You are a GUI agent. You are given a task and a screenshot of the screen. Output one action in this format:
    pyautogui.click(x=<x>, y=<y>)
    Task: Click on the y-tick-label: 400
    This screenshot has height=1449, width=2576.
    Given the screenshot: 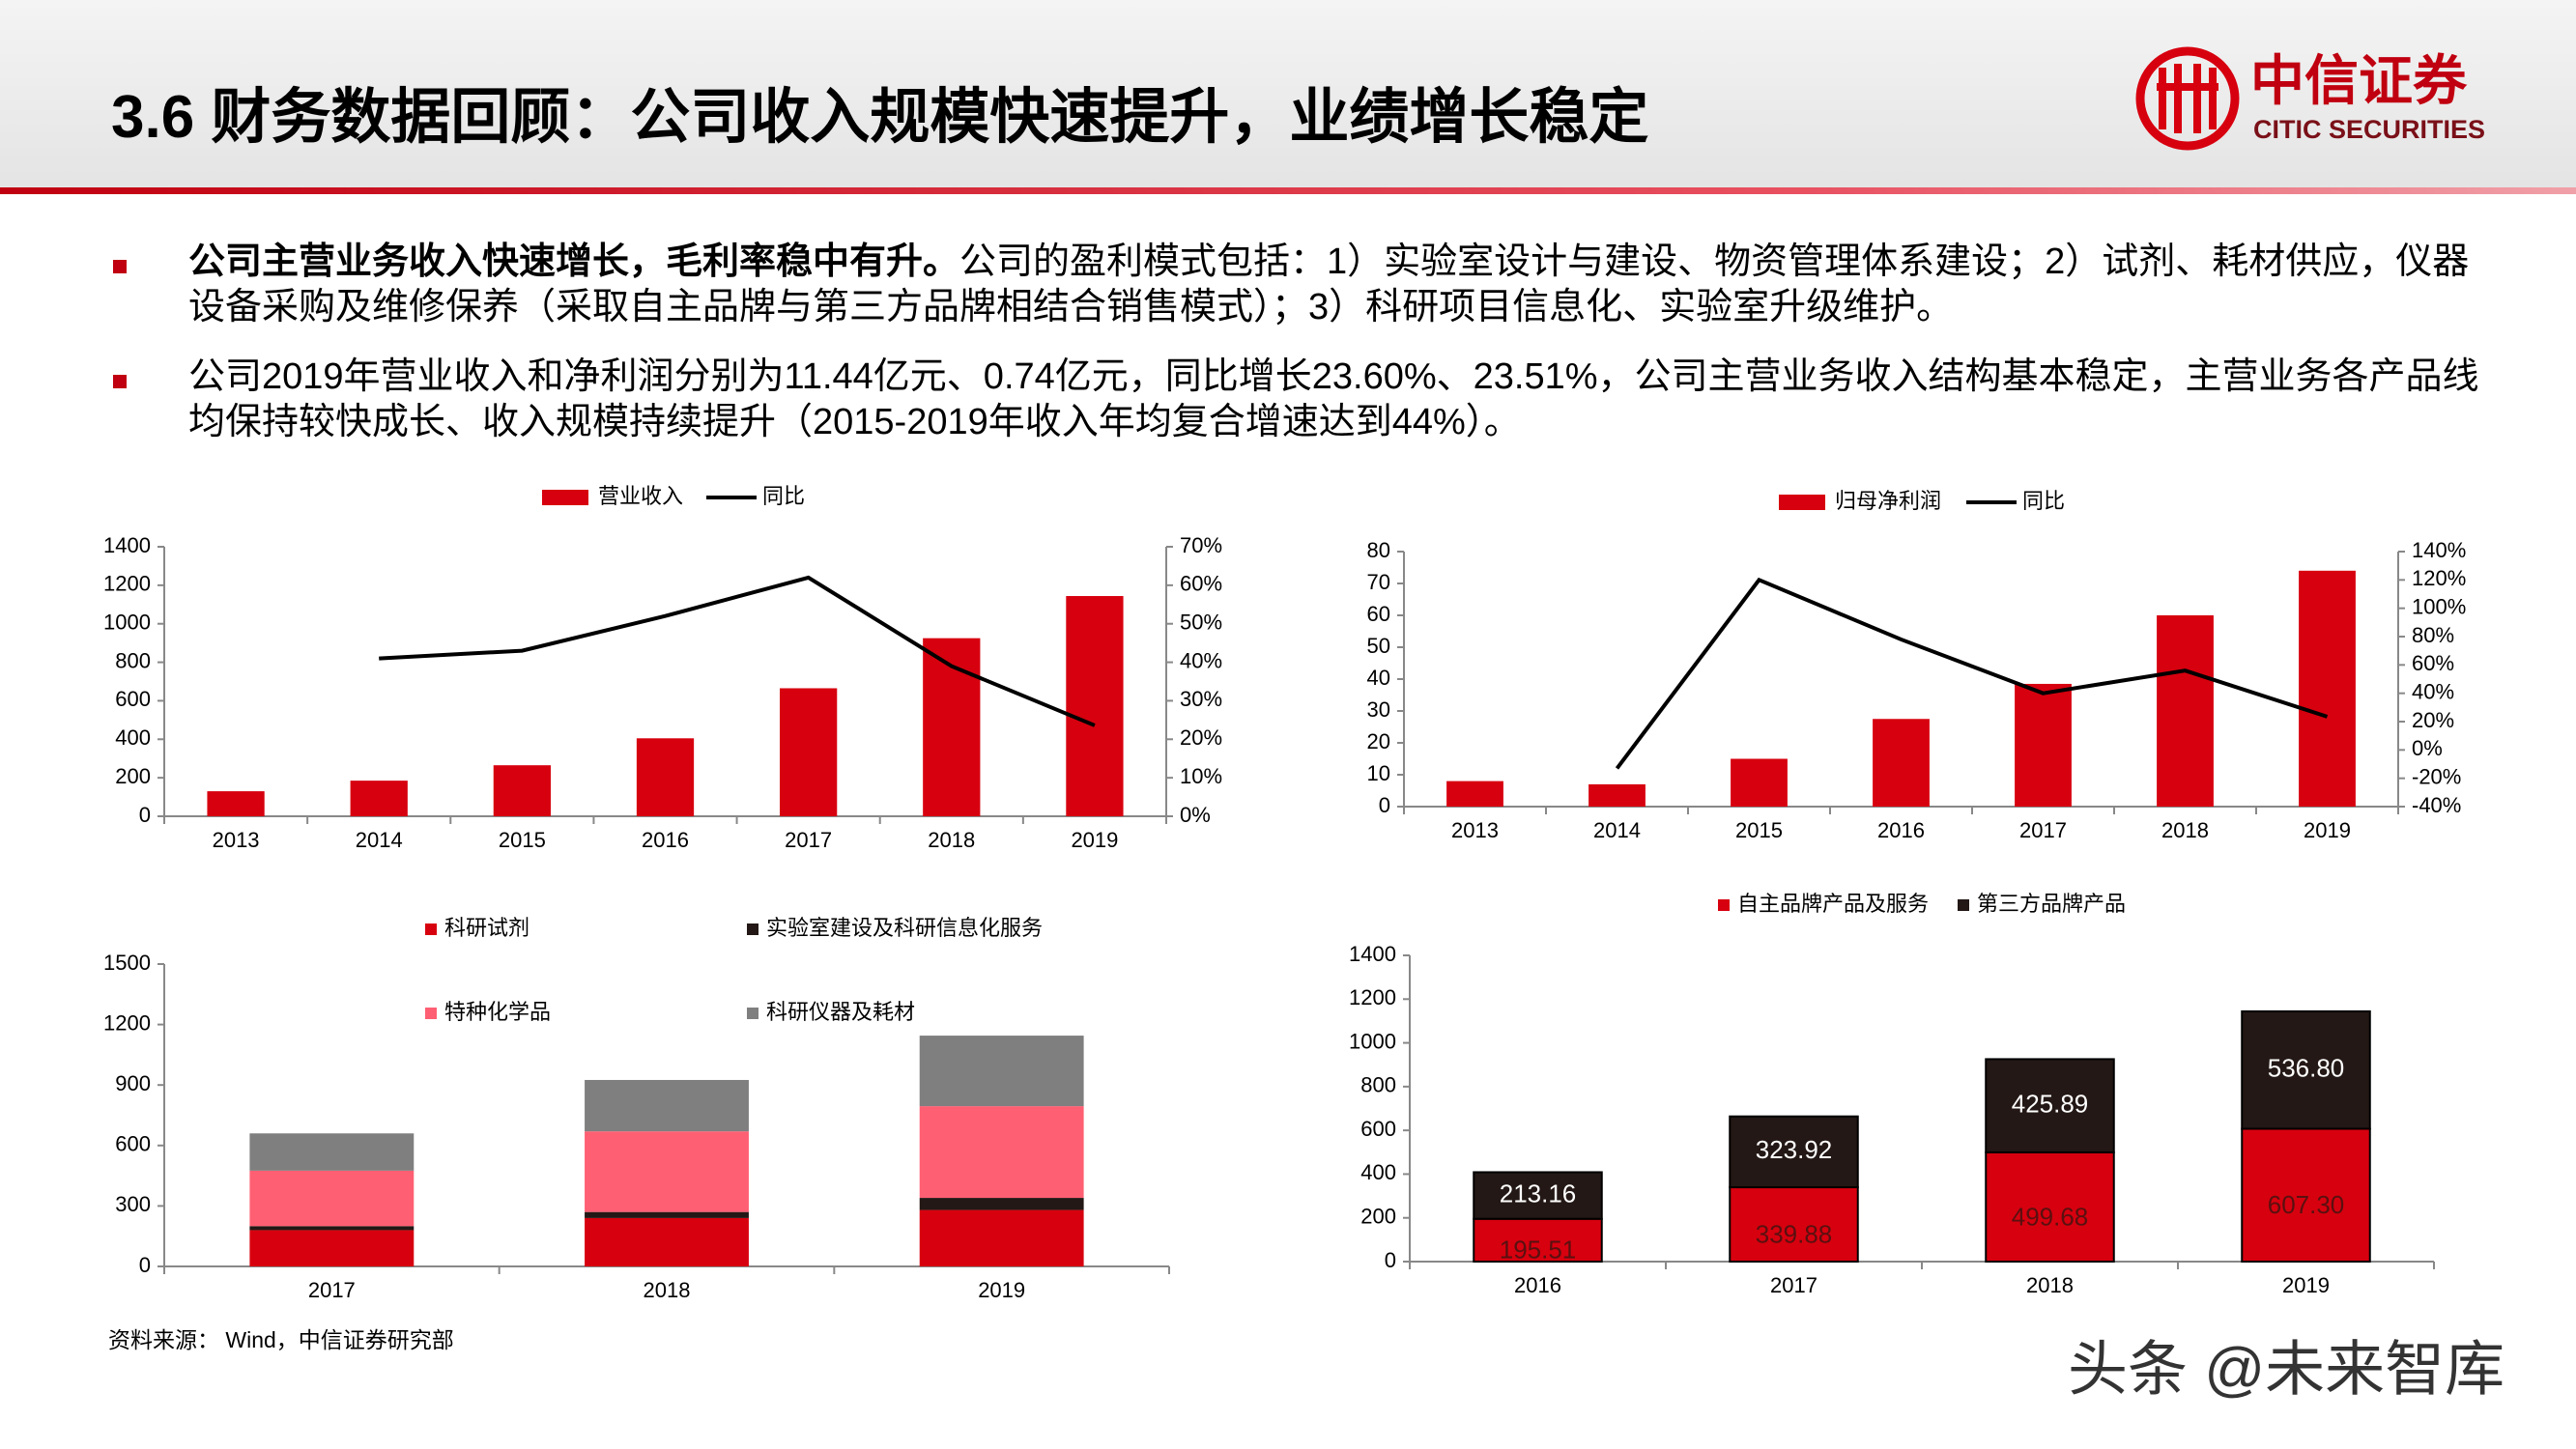 What is the action you would take?
    pyautogui.click(x=133, y=737)
    